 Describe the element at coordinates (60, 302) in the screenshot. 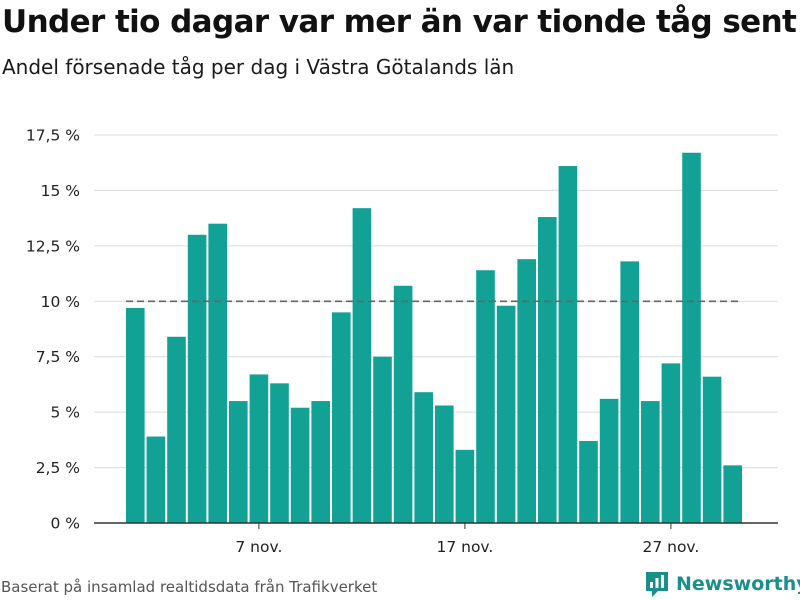

I see `y-tick-label: 10 %` at that location.